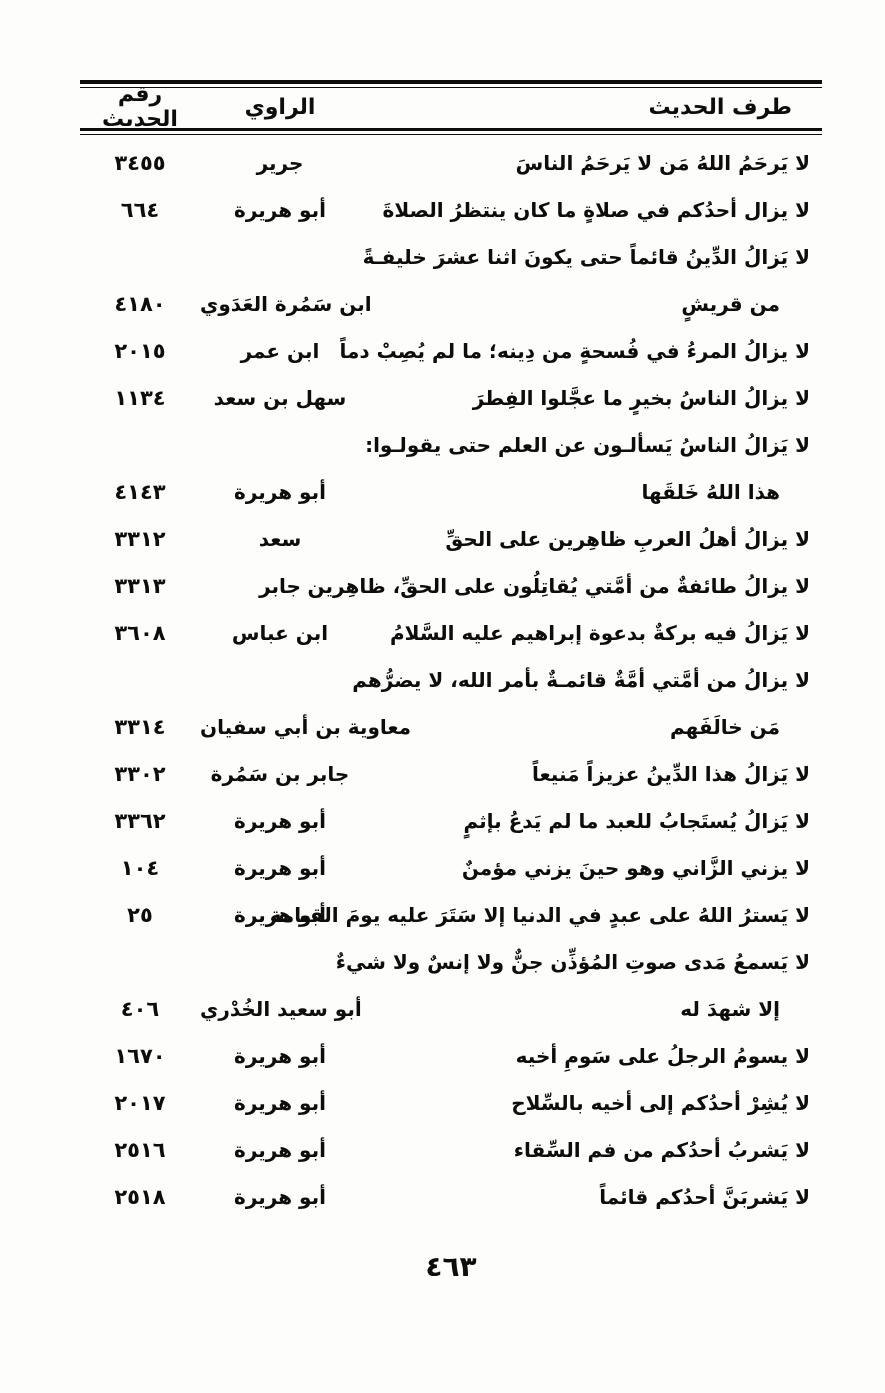 This screenshot has height=1393, width=885. Describe the element at coordinates (140, 210) in the screenshot. I see `hadith-number: ٦٦٤` at that location.